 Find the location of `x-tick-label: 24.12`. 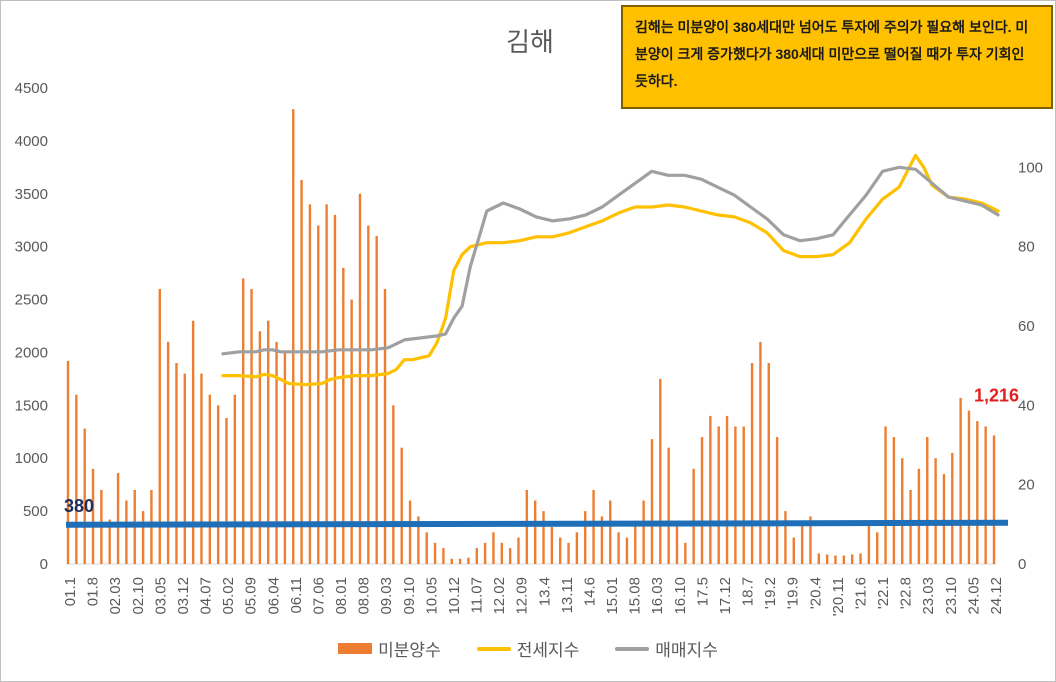

x-tick-label: 24.12 is located at coordinates (996, 596).